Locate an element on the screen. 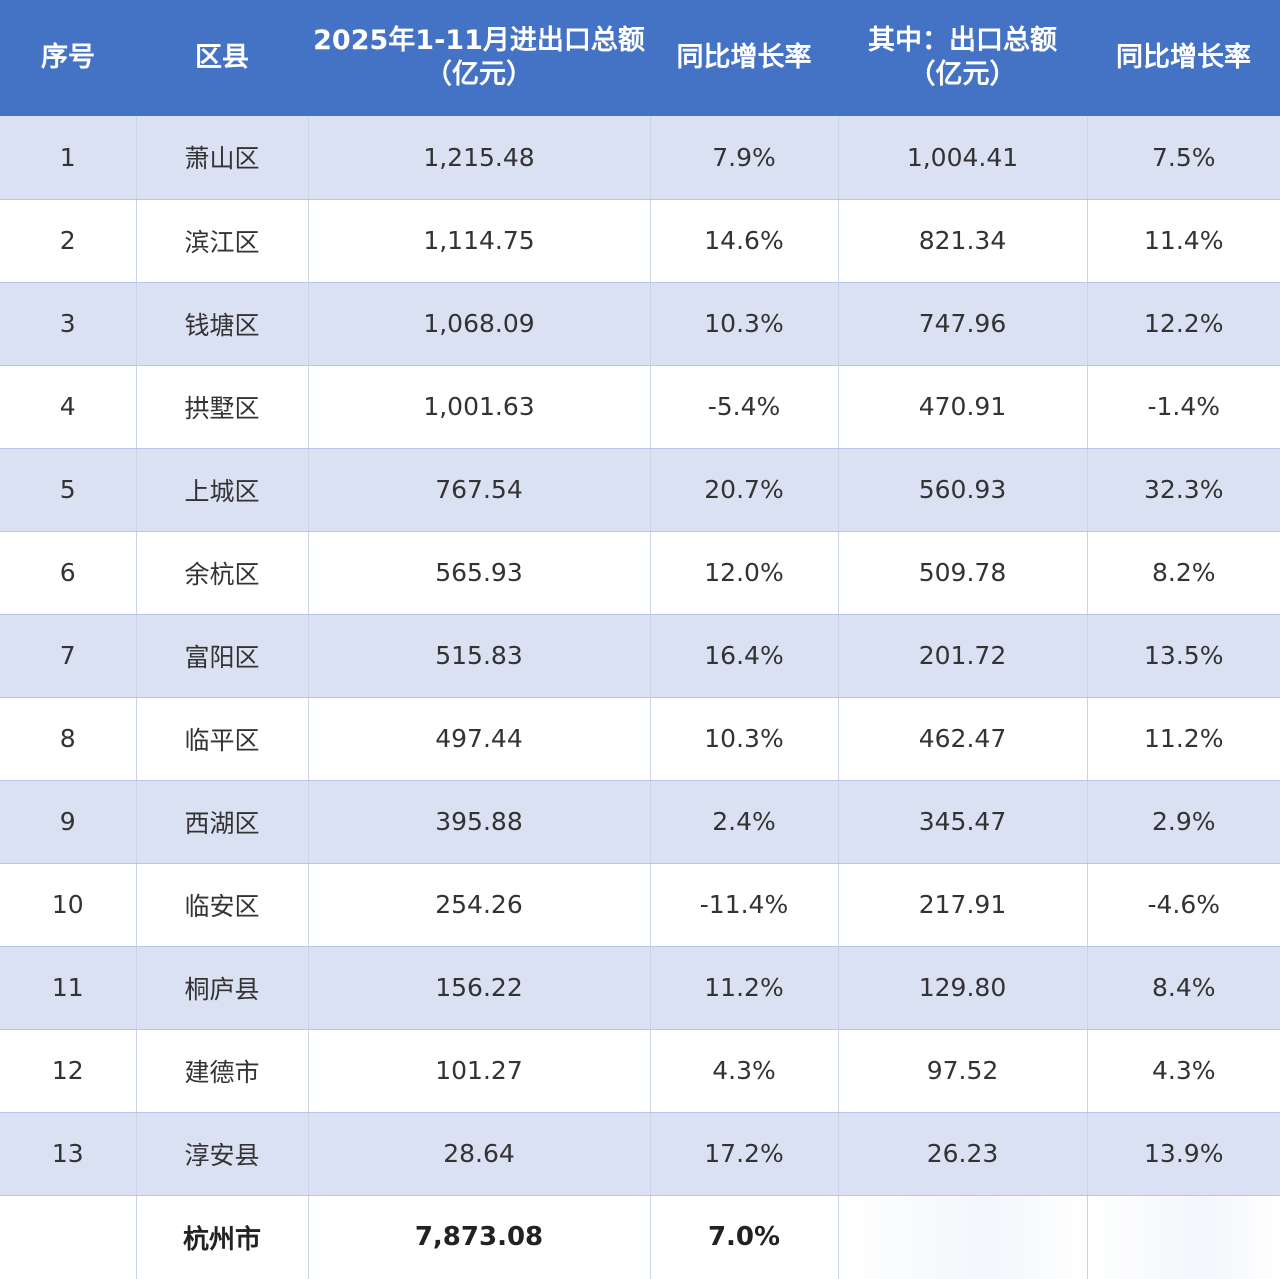 Image resolution: width=1280 pixels, height=1279 pixels. table-row: 5 上城区 767.54 20.7% 560.93 32.3% is located at coordinates (640, 490).